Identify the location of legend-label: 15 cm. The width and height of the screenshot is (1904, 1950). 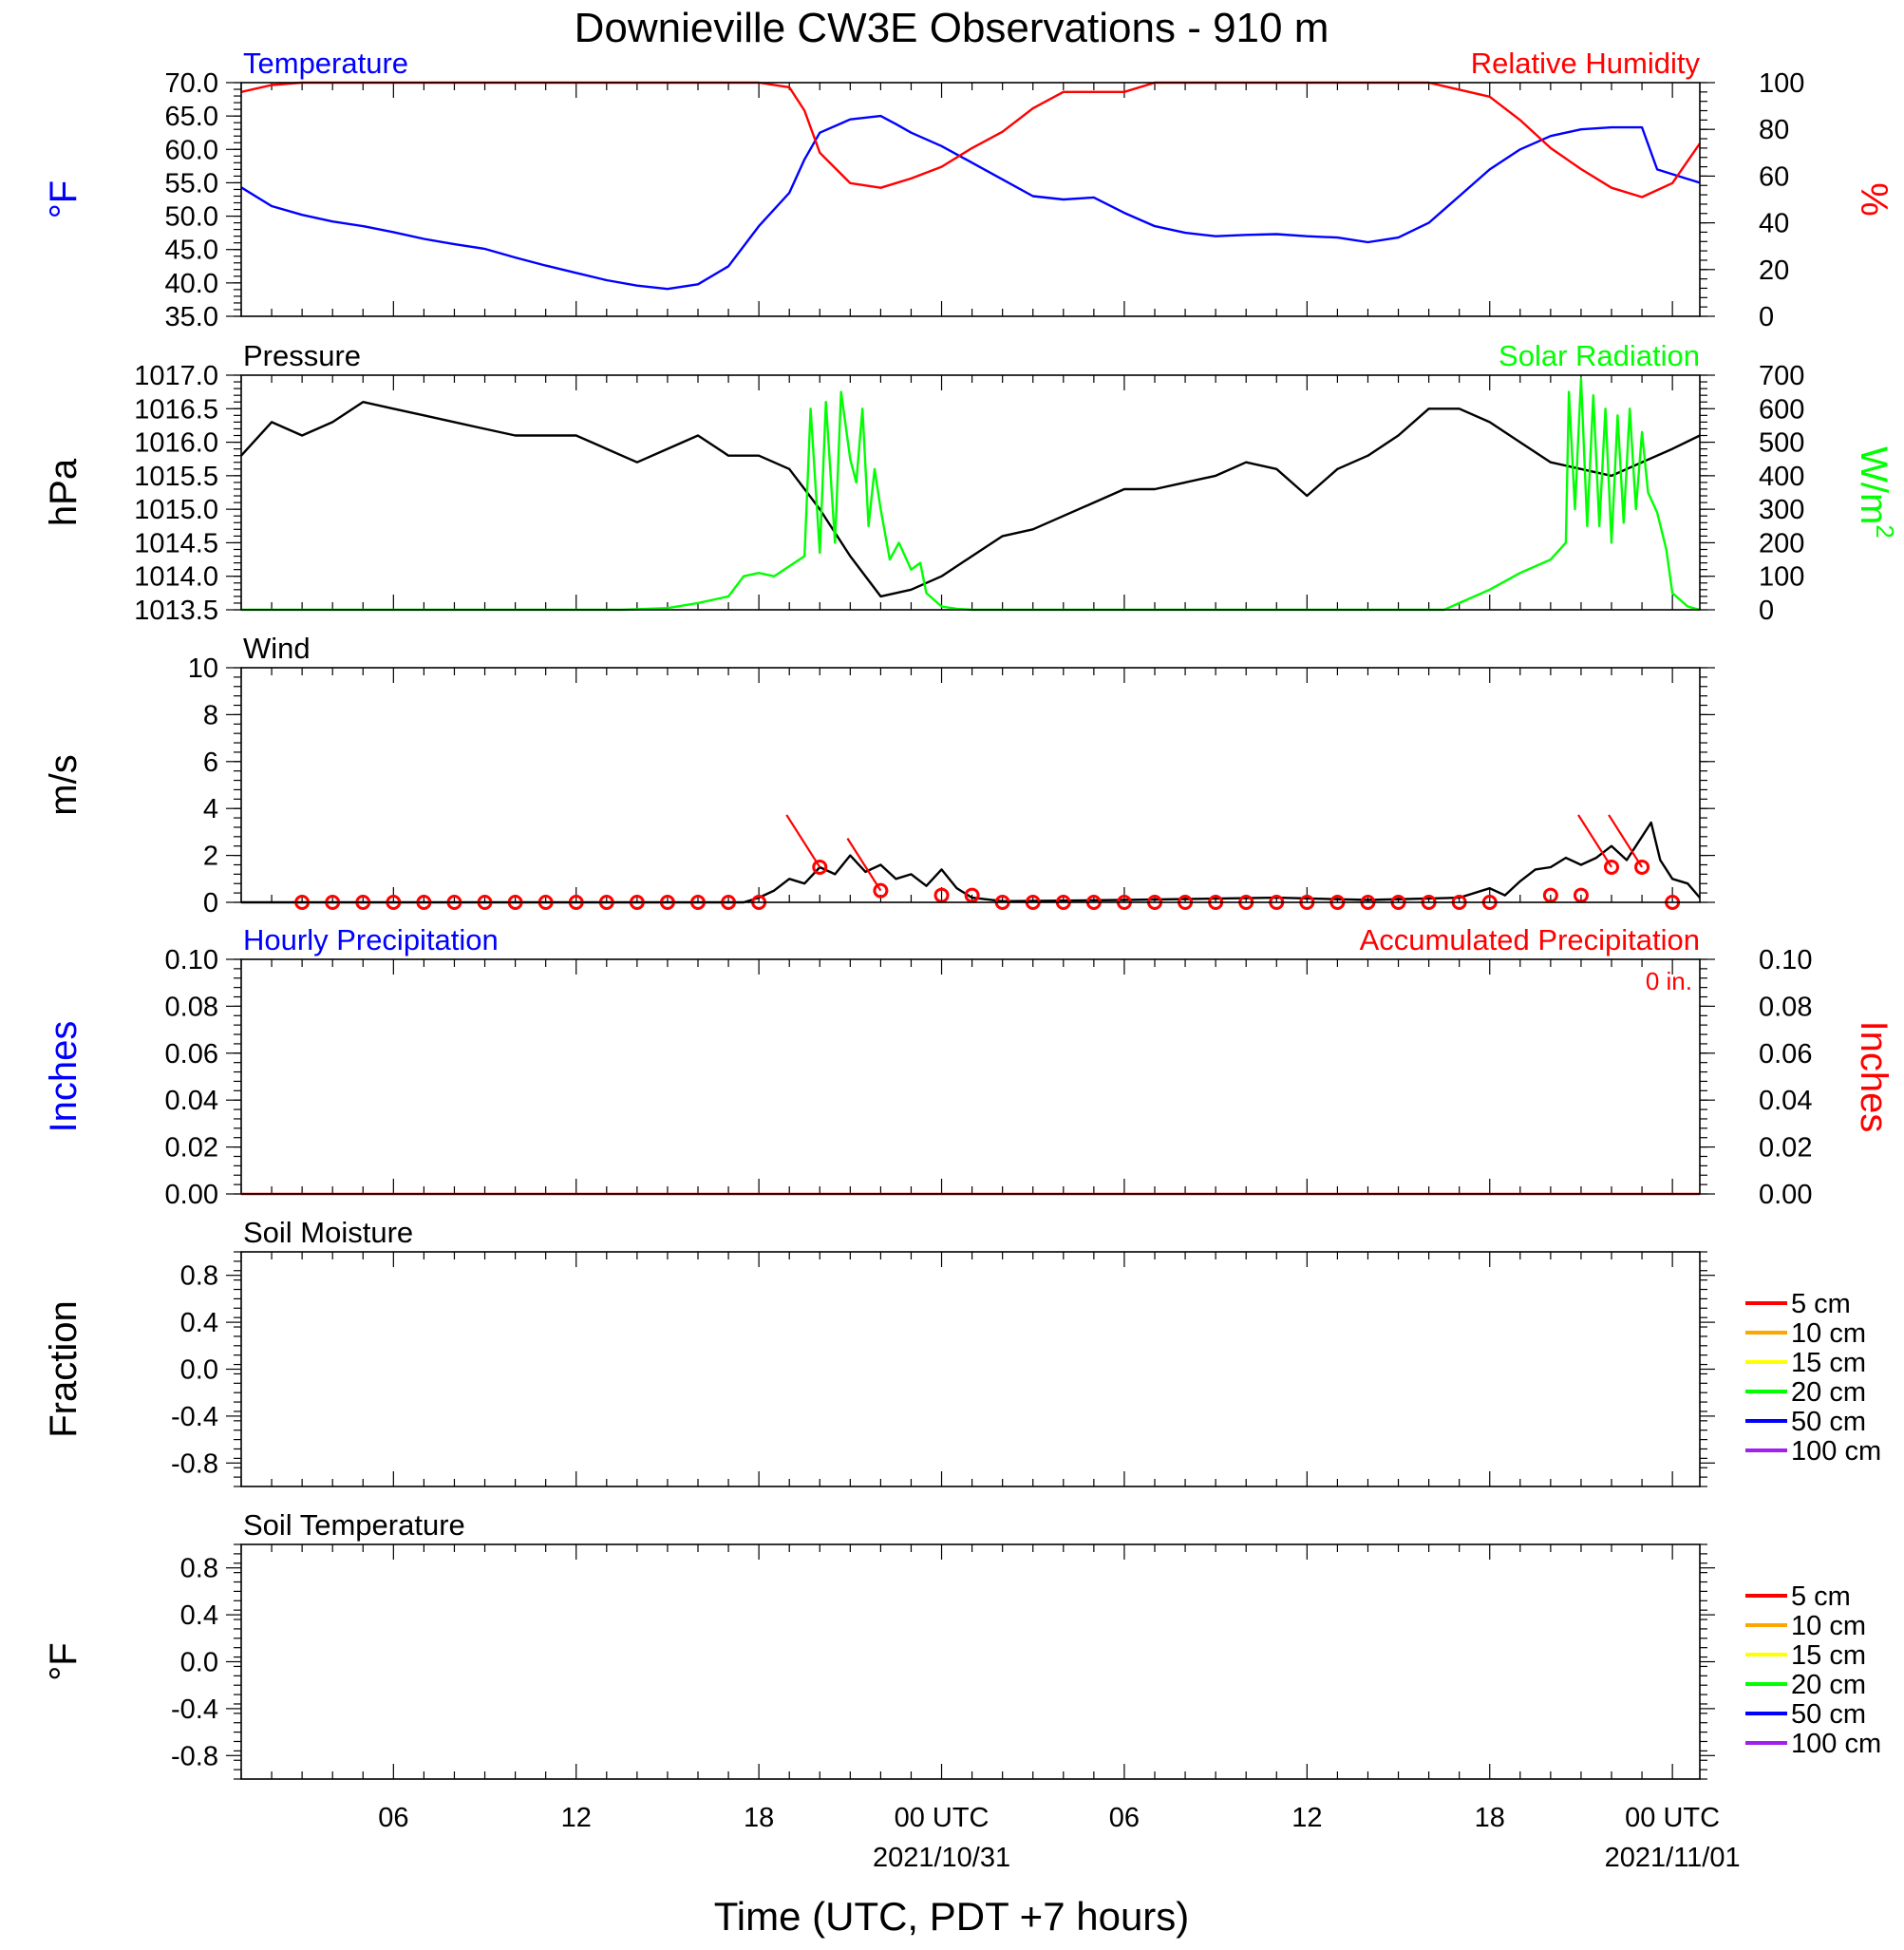
(1828, 1655).